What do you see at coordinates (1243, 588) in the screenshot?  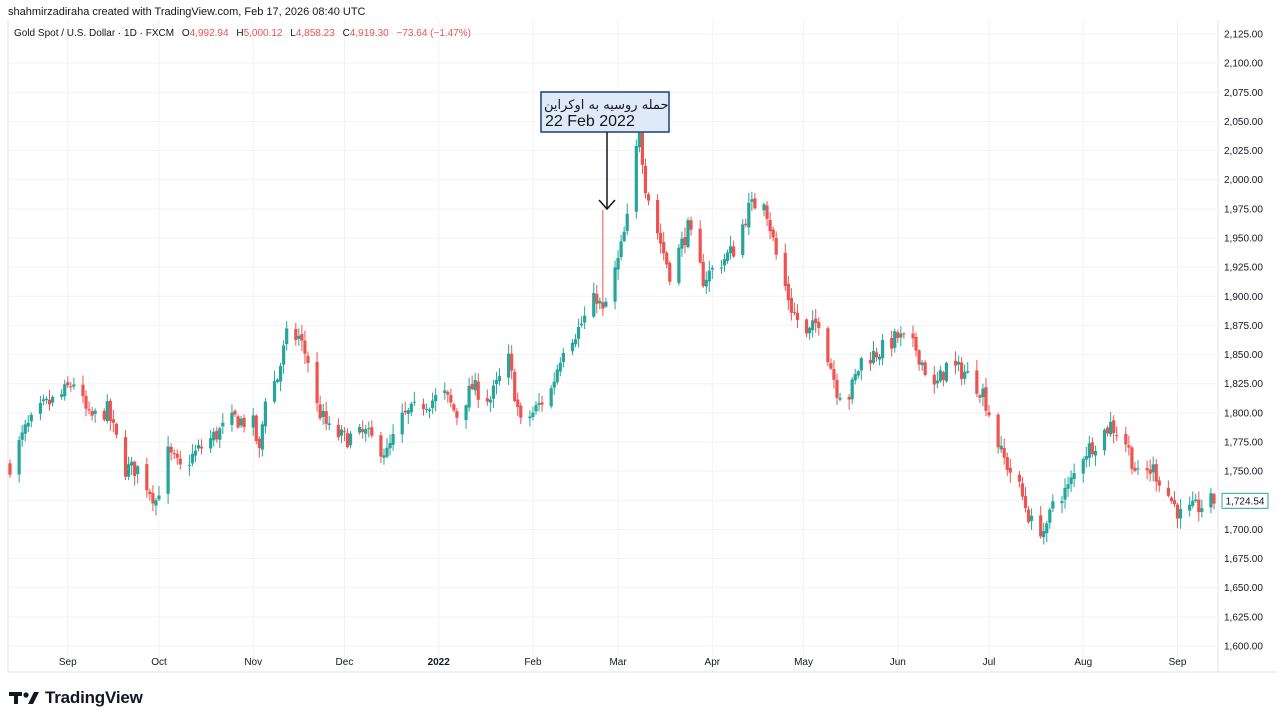 I see `y-tick-label: 1,650.00` at bounding box center [1243, 588].